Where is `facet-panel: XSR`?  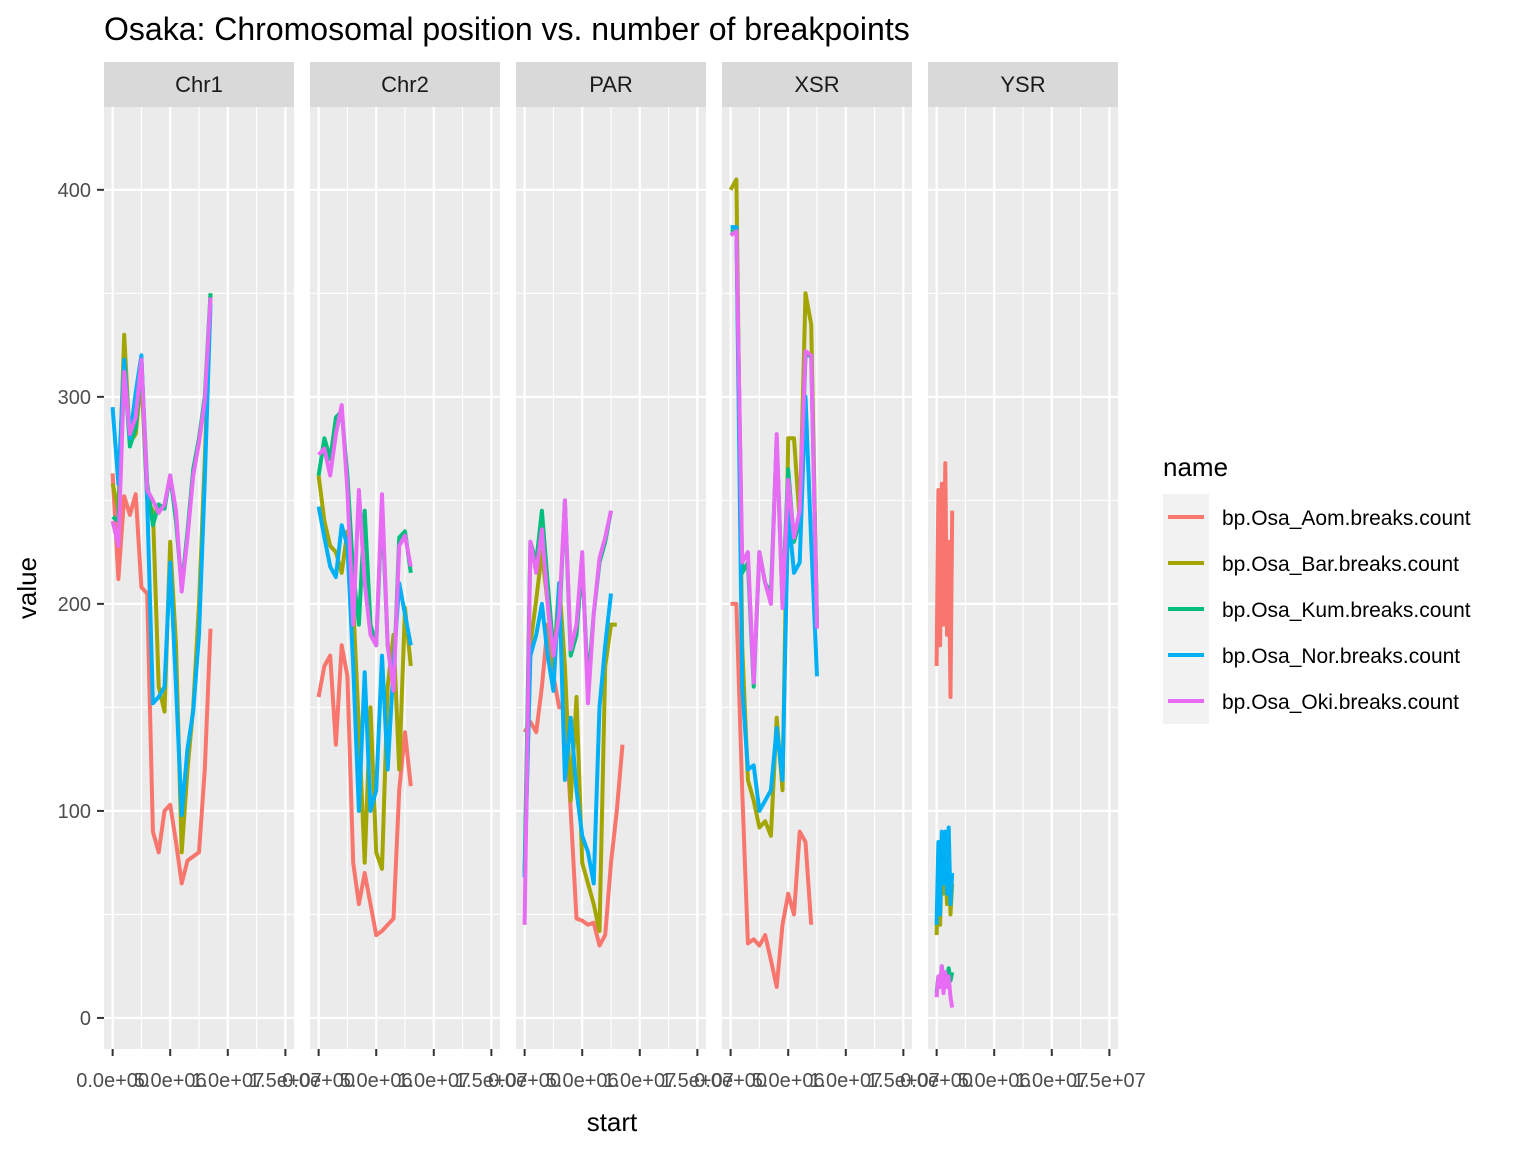 facet-panel: XSR is located at coordinates (817, 555).